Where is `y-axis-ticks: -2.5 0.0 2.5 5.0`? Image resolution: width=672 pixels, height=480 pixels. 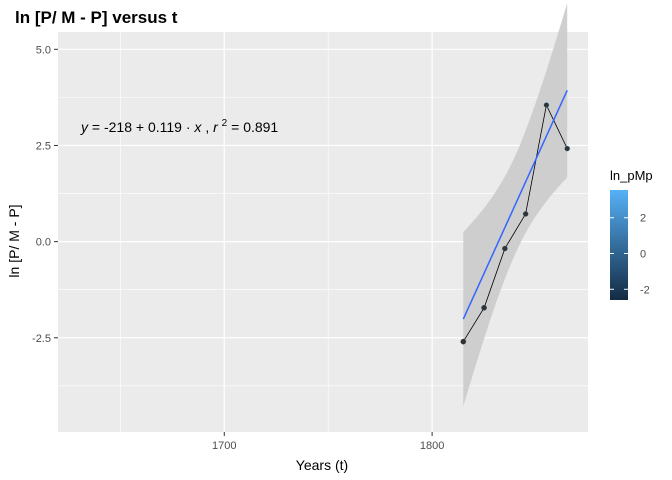
y-axis-ticks: -2.5 0.0 2.5 5.0 is located at coordinates (45, 194).